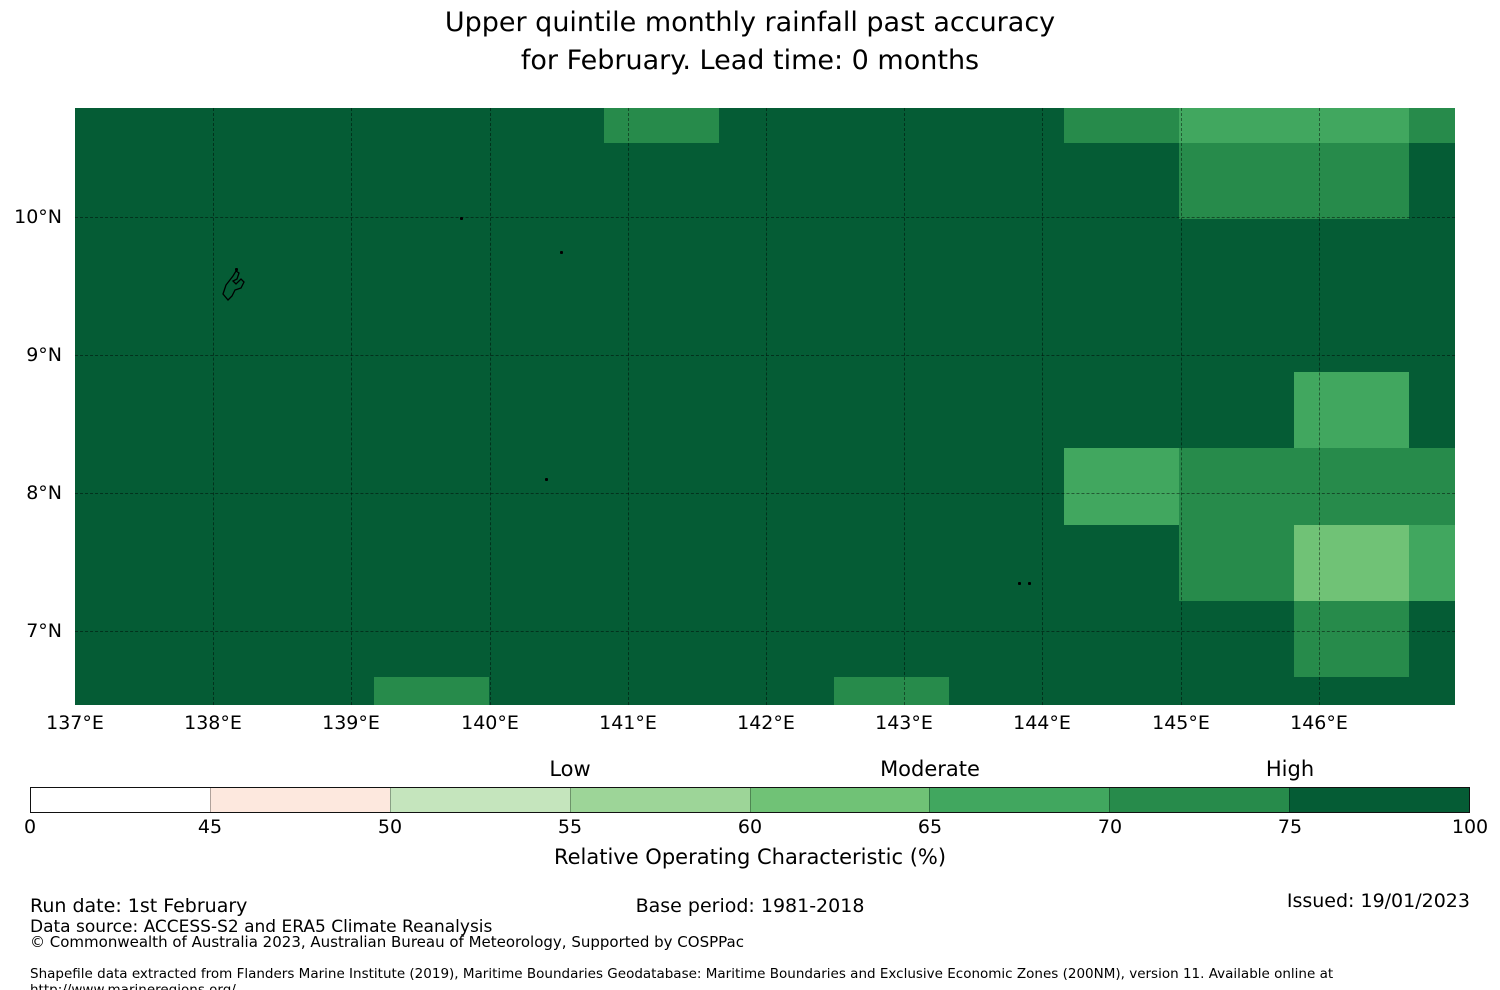 The width and height of the screenshot is (1500, 990). I want to click on x-tick-label: 141°E, so click(628, 723).